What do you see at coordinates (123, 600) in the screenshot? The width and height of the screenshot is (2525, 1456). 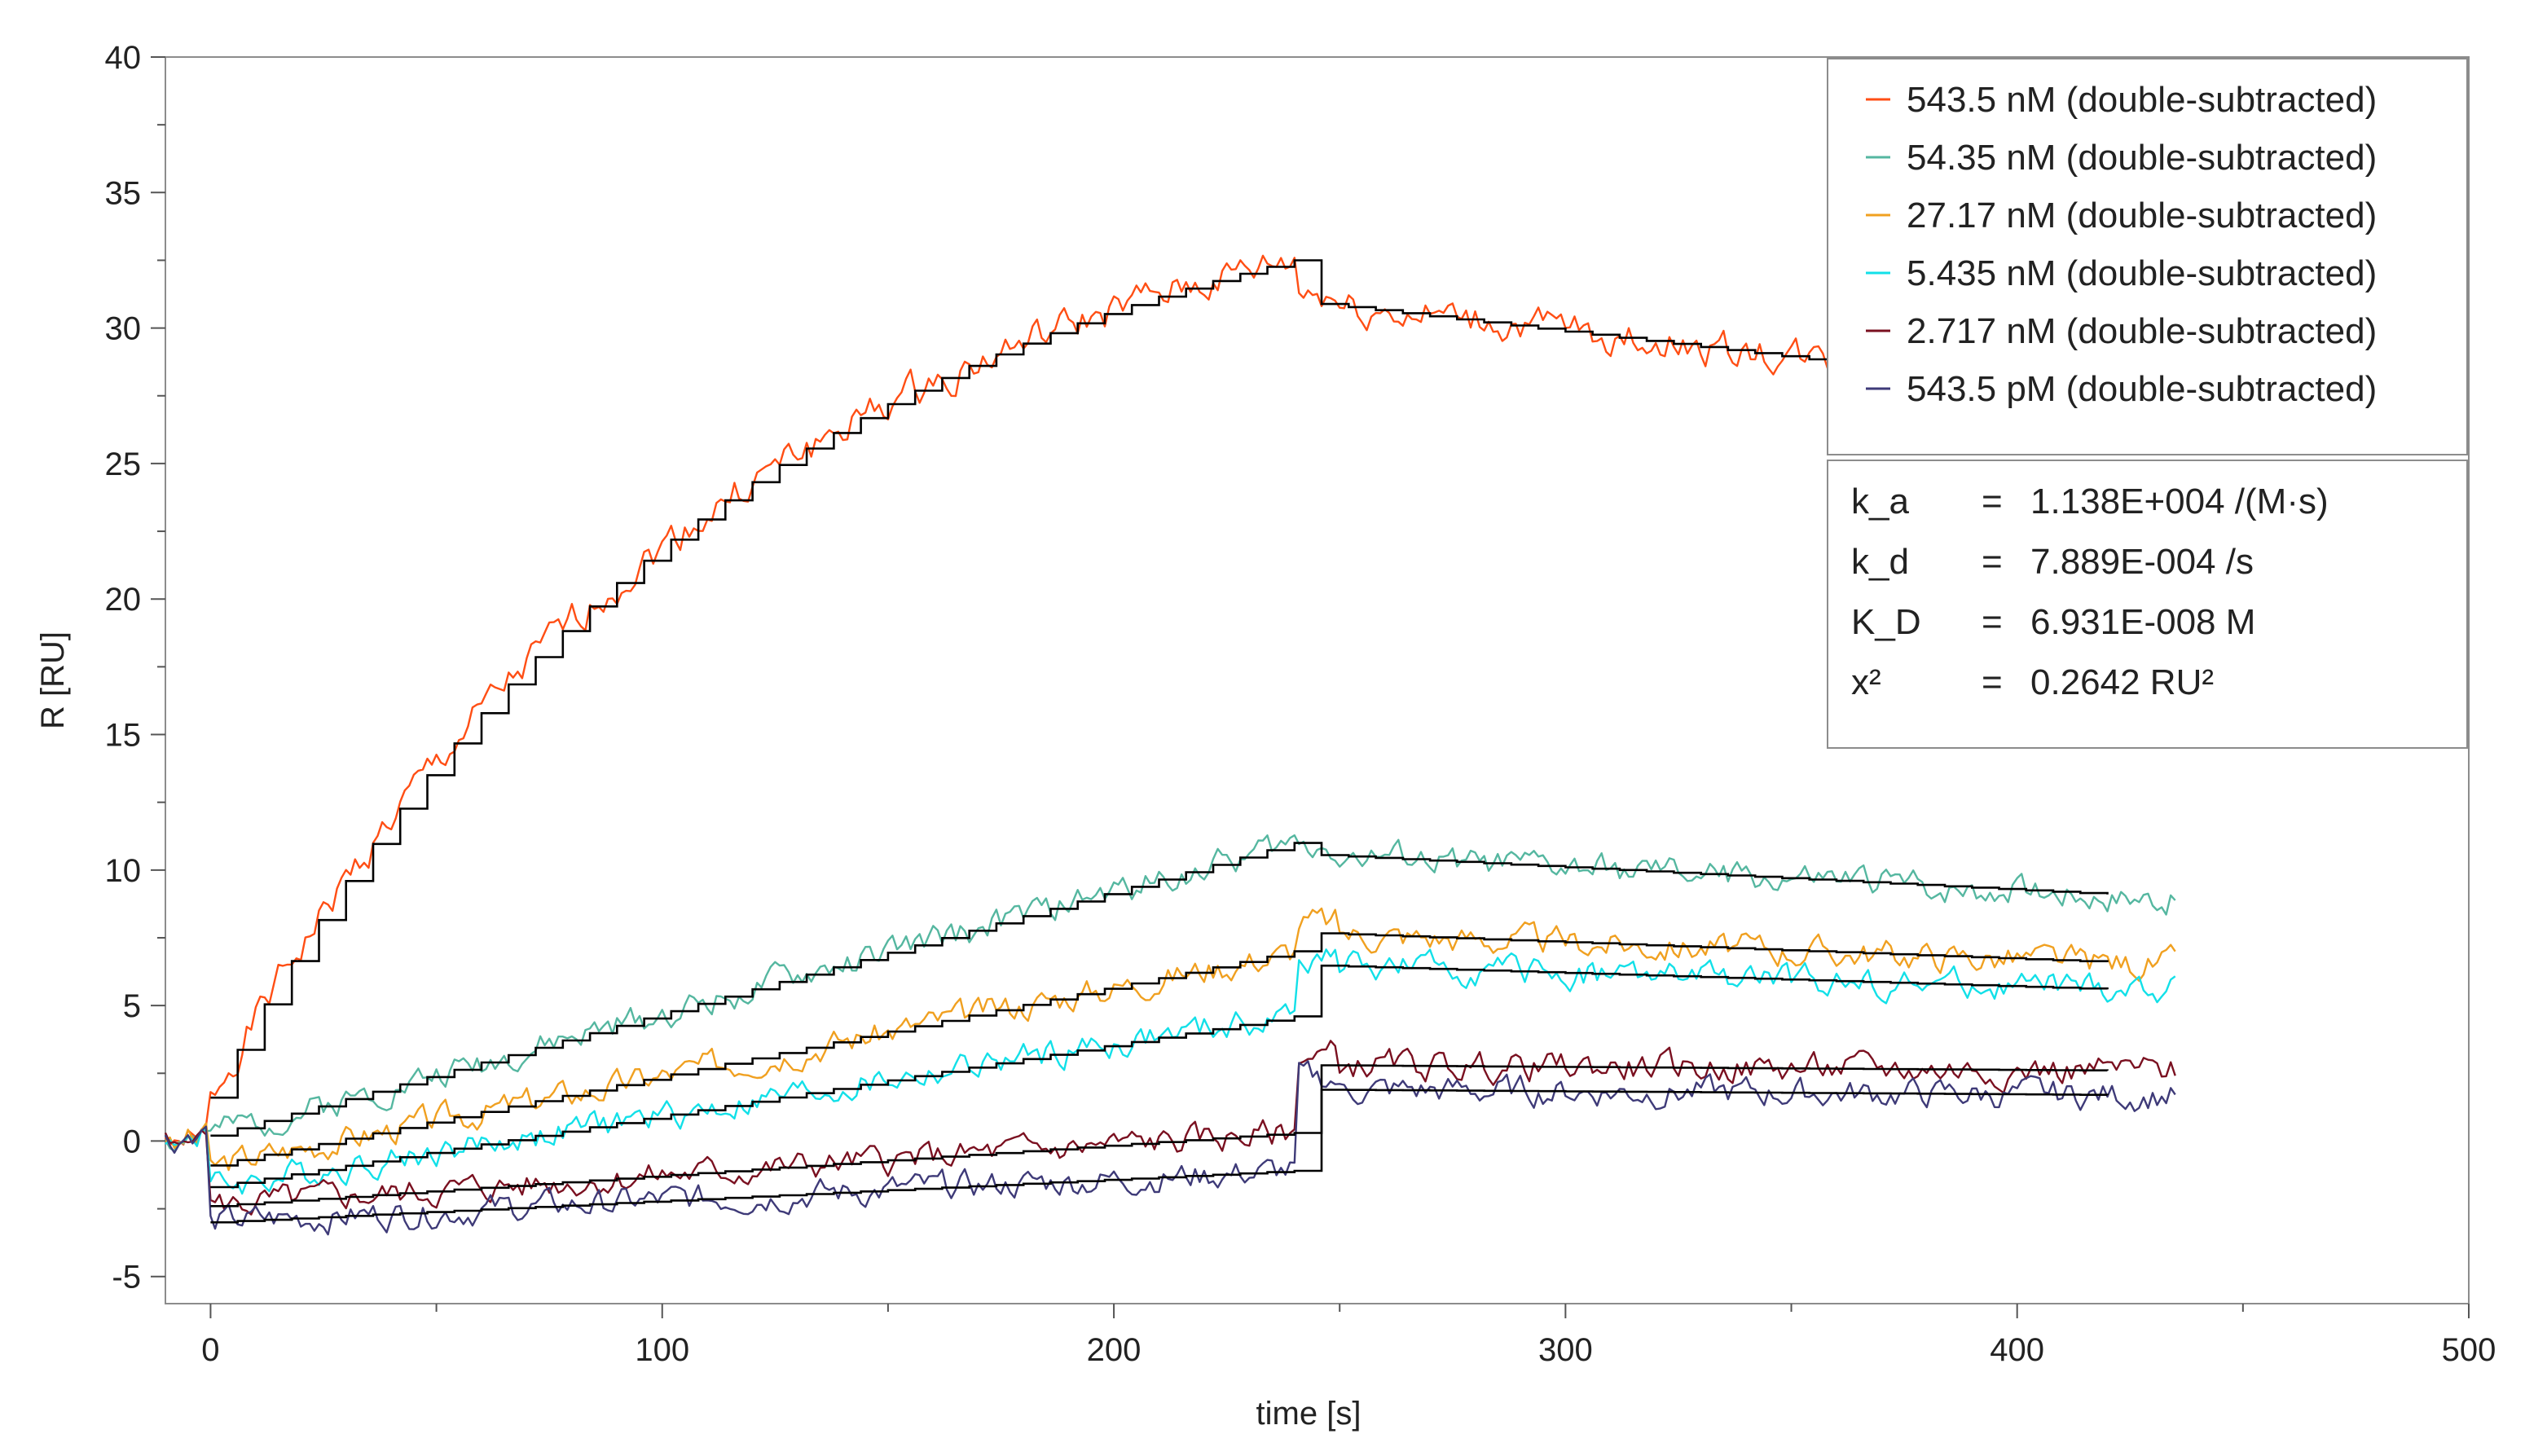 I see `y-tick-label: 20` at bounding box center [123, 600].